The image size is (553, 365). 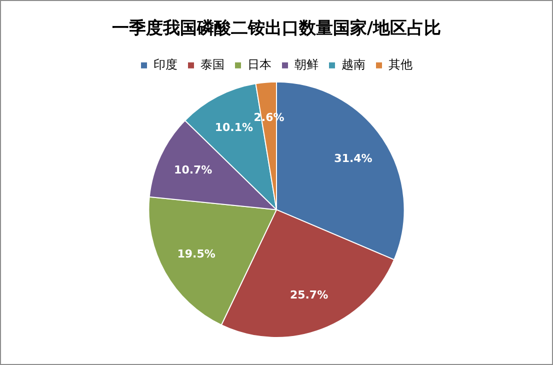 I want to click on legend-label: 泰国, so click(x=212, y=65).